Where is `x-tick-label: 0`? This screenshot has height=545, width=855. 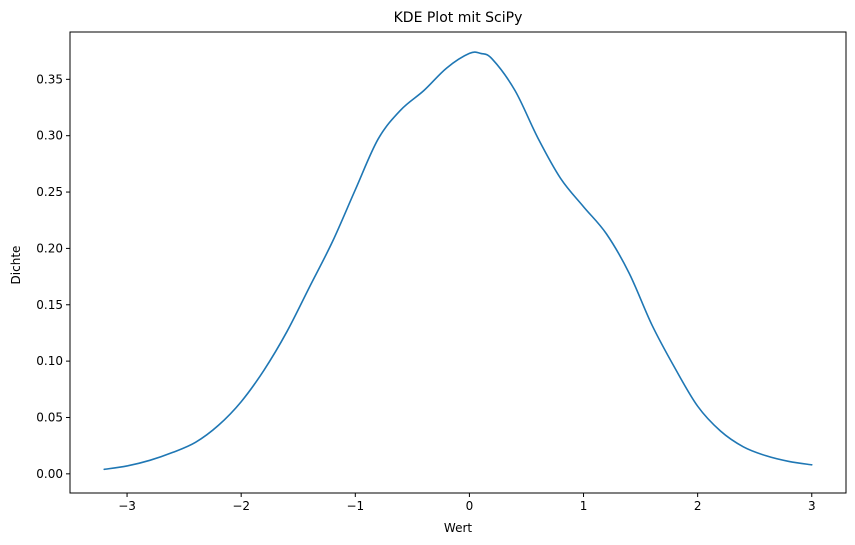
x-tick-label: 0 is located at coordinates (470, 506).